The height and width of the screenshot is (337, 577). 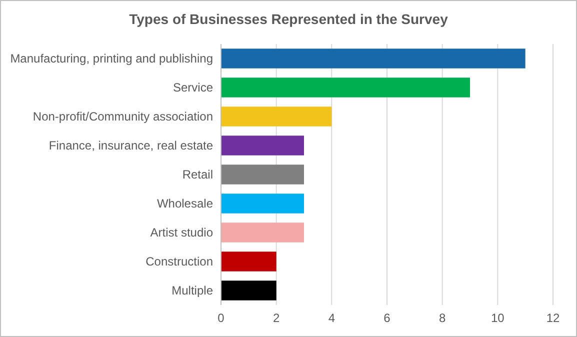 I want to click on y-tick-label: Multiple, so click(x=193, y=291).